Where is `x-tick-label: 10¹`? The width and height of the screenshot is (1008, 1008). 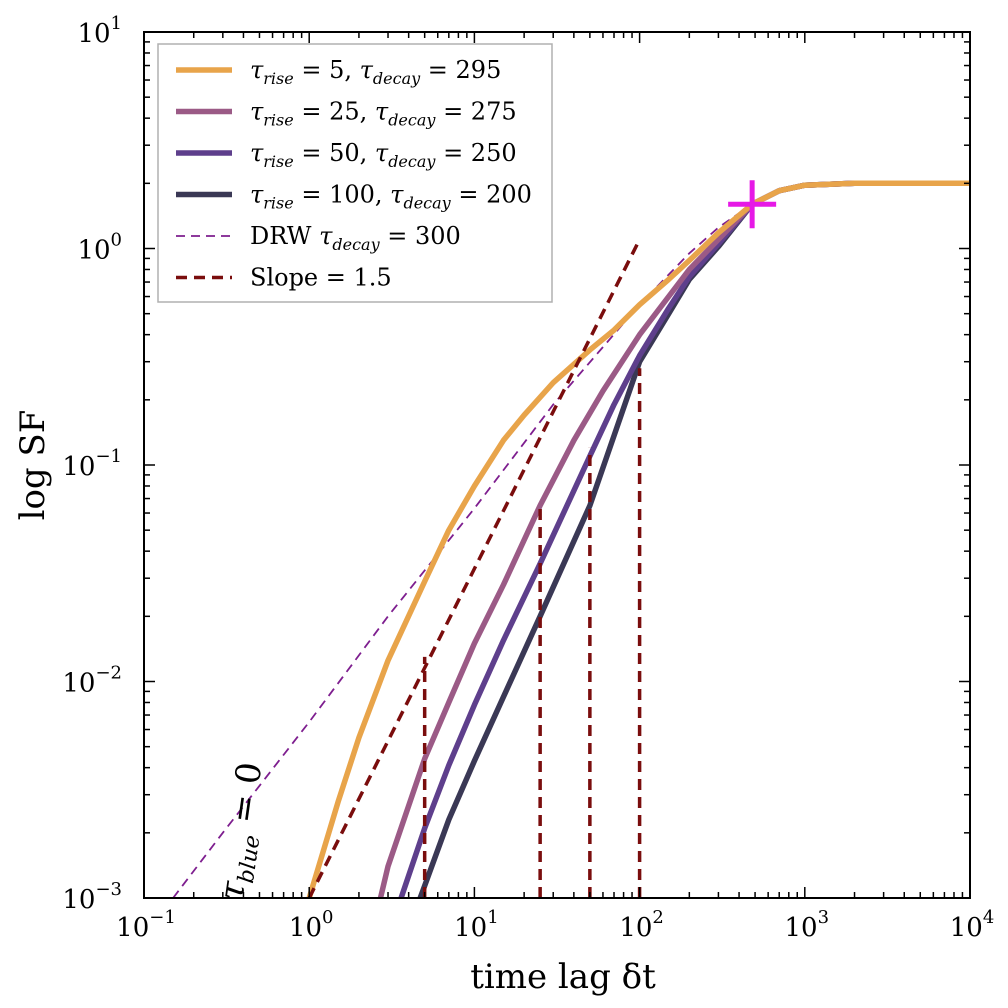 x-tick-label: 10¹ is located at coordinates (476, 925).